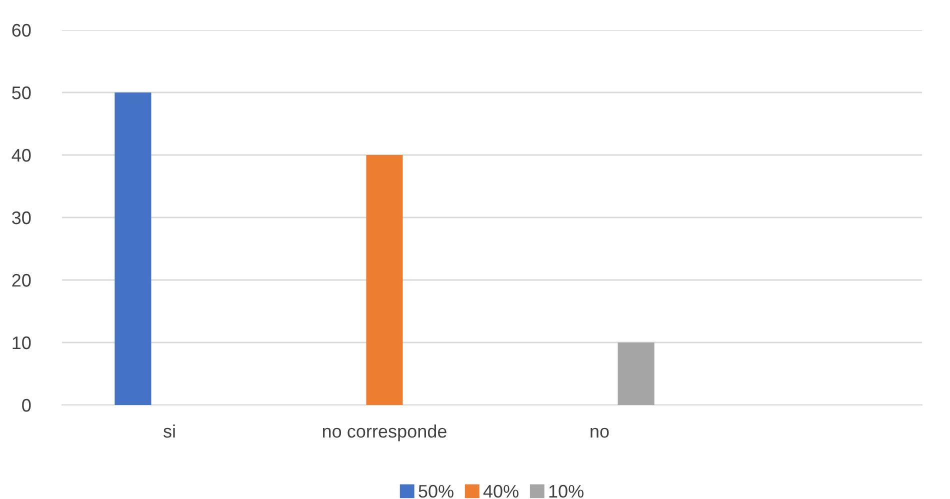  I want to click on legend-label: 10%, so click(566, 491).